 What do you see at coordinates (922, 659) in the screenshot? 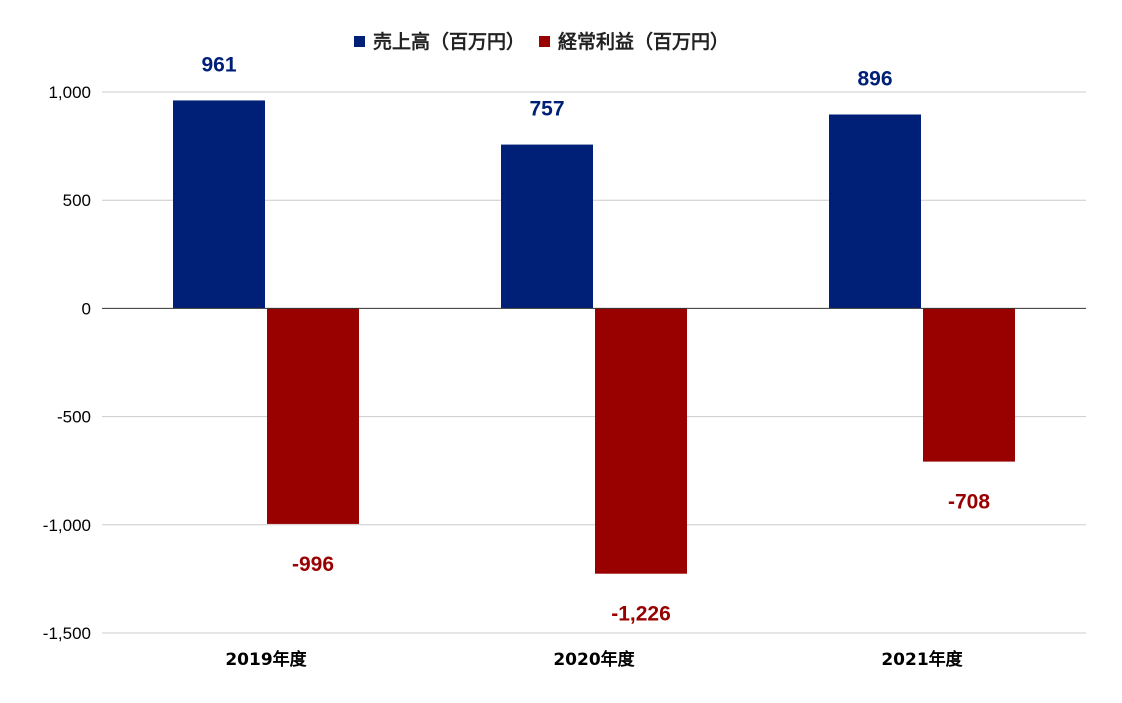
I see `x-category-label: 2021年度` at bounding box center [922, 659].